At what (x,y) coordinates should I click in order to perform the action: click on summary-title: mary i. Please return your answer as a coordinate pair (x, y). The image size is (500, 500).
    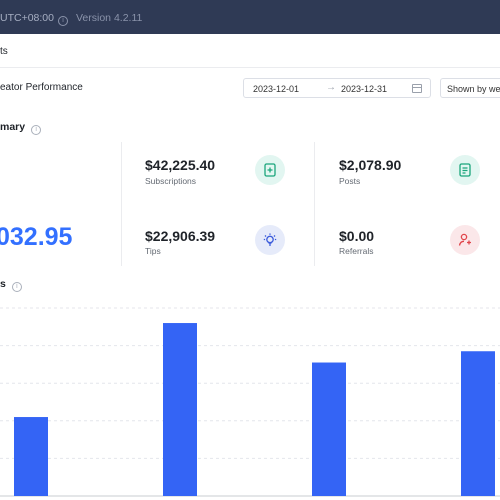
    Looking at the image, I should click on (21, 128).